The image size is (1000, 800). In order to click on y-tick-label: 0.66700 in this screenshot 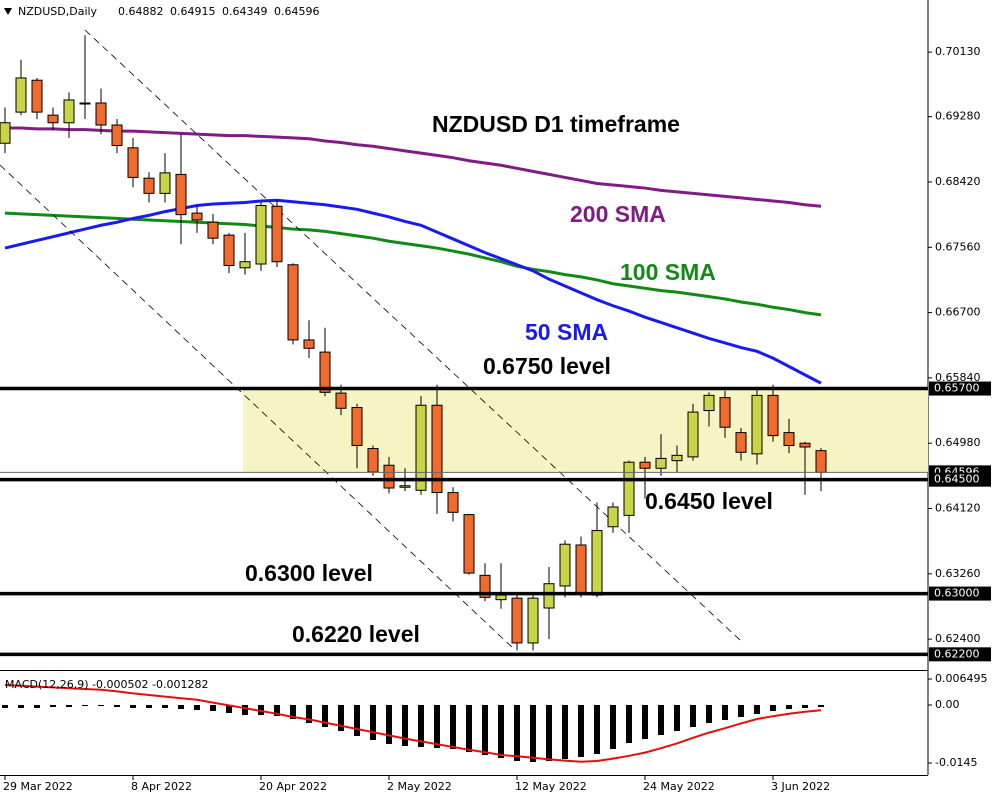, I will do `click(958, 312)`.